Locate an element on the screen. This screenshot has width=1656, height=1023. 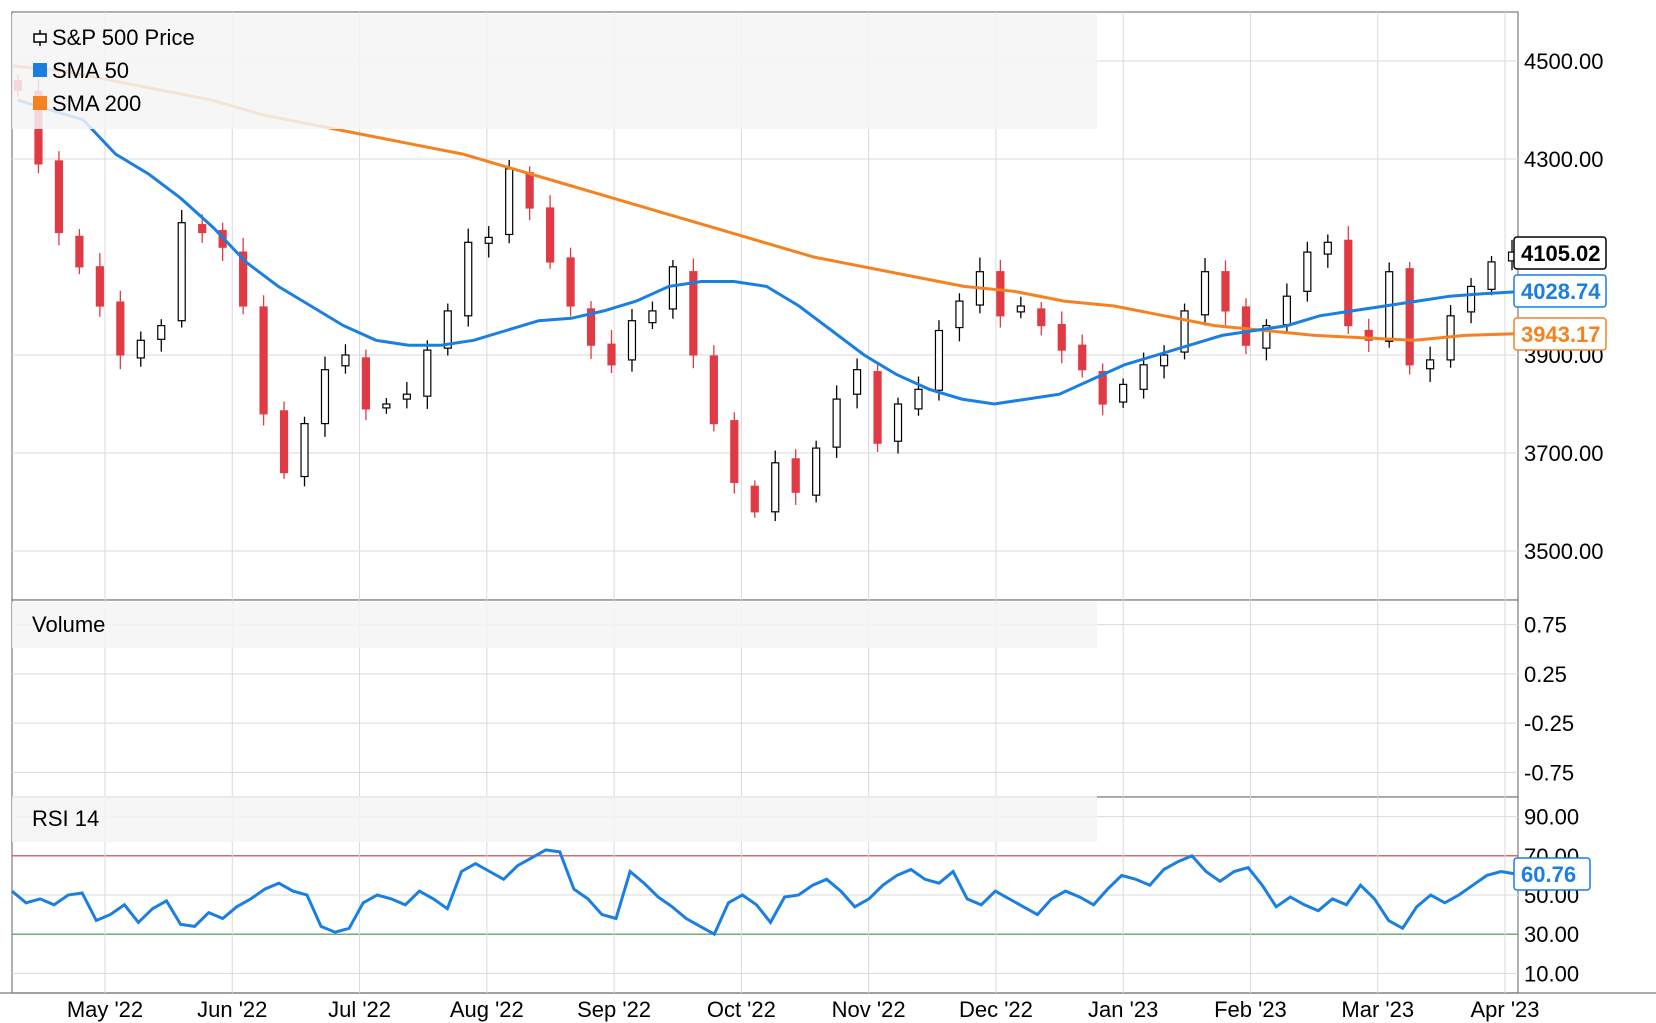
volume-y-tick-label: -0.25 is located at coordinates (1549, 723).